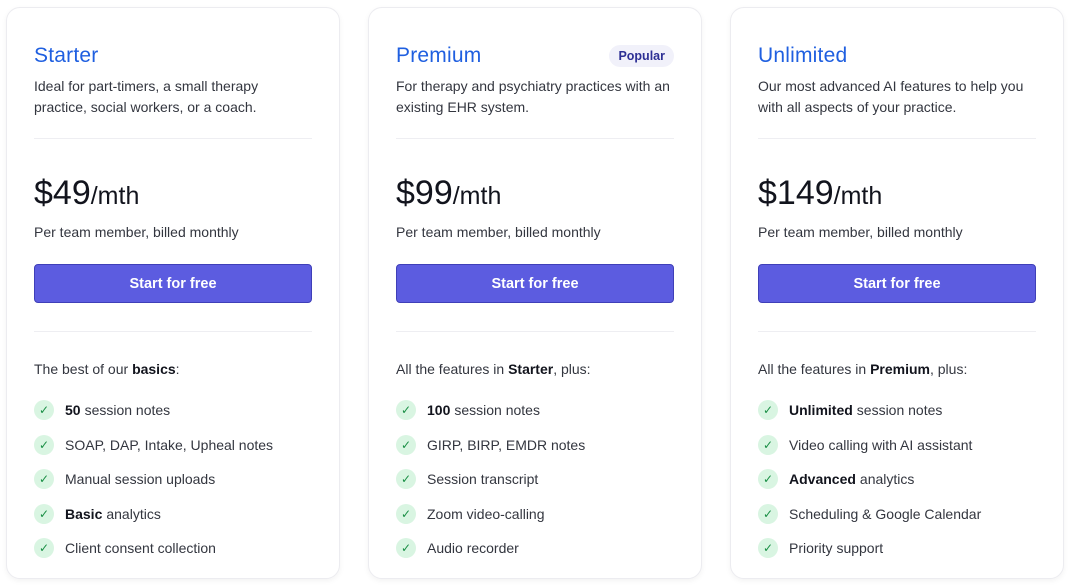 The height and width of the screenshot is (585, 1070). Describe the element at coordinates (73, 410) in the screenshot. I see `feature-bold: 50` at that location.